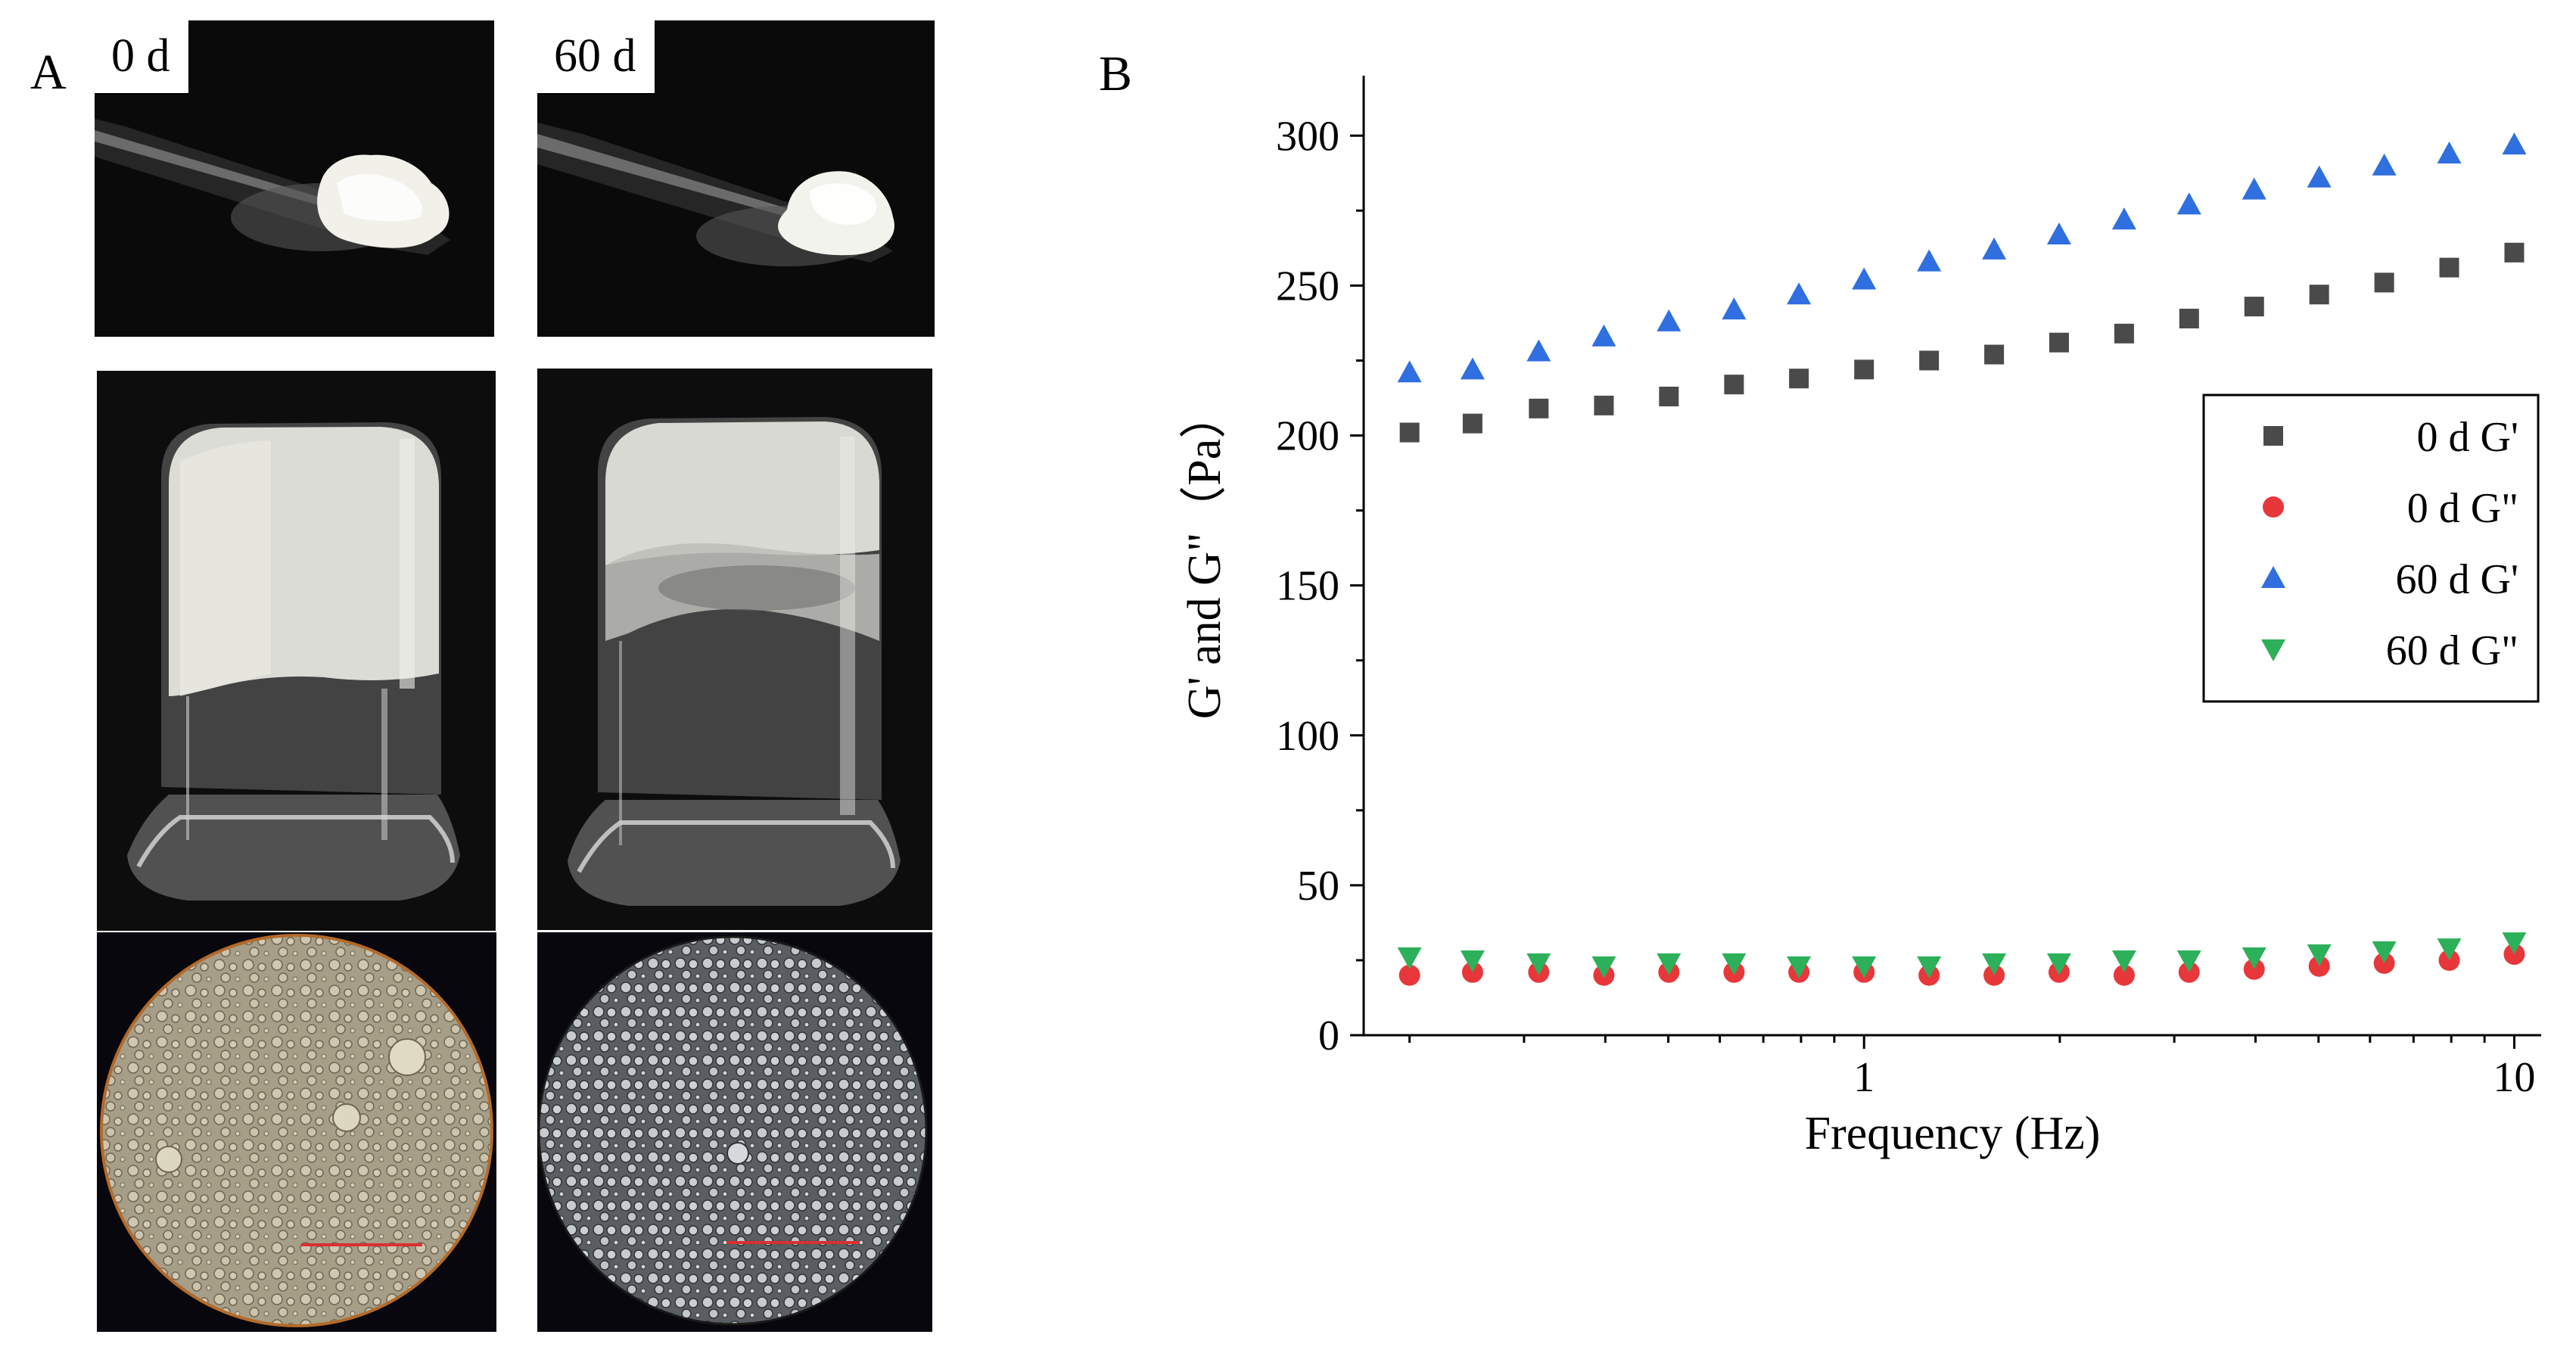 This screenshot has height=1350, width=2576. What do you see at coordinates (736, 178) in the screenshot?
I see `photo-60d-spoon: 60 d` at bounding box center [736, 178].